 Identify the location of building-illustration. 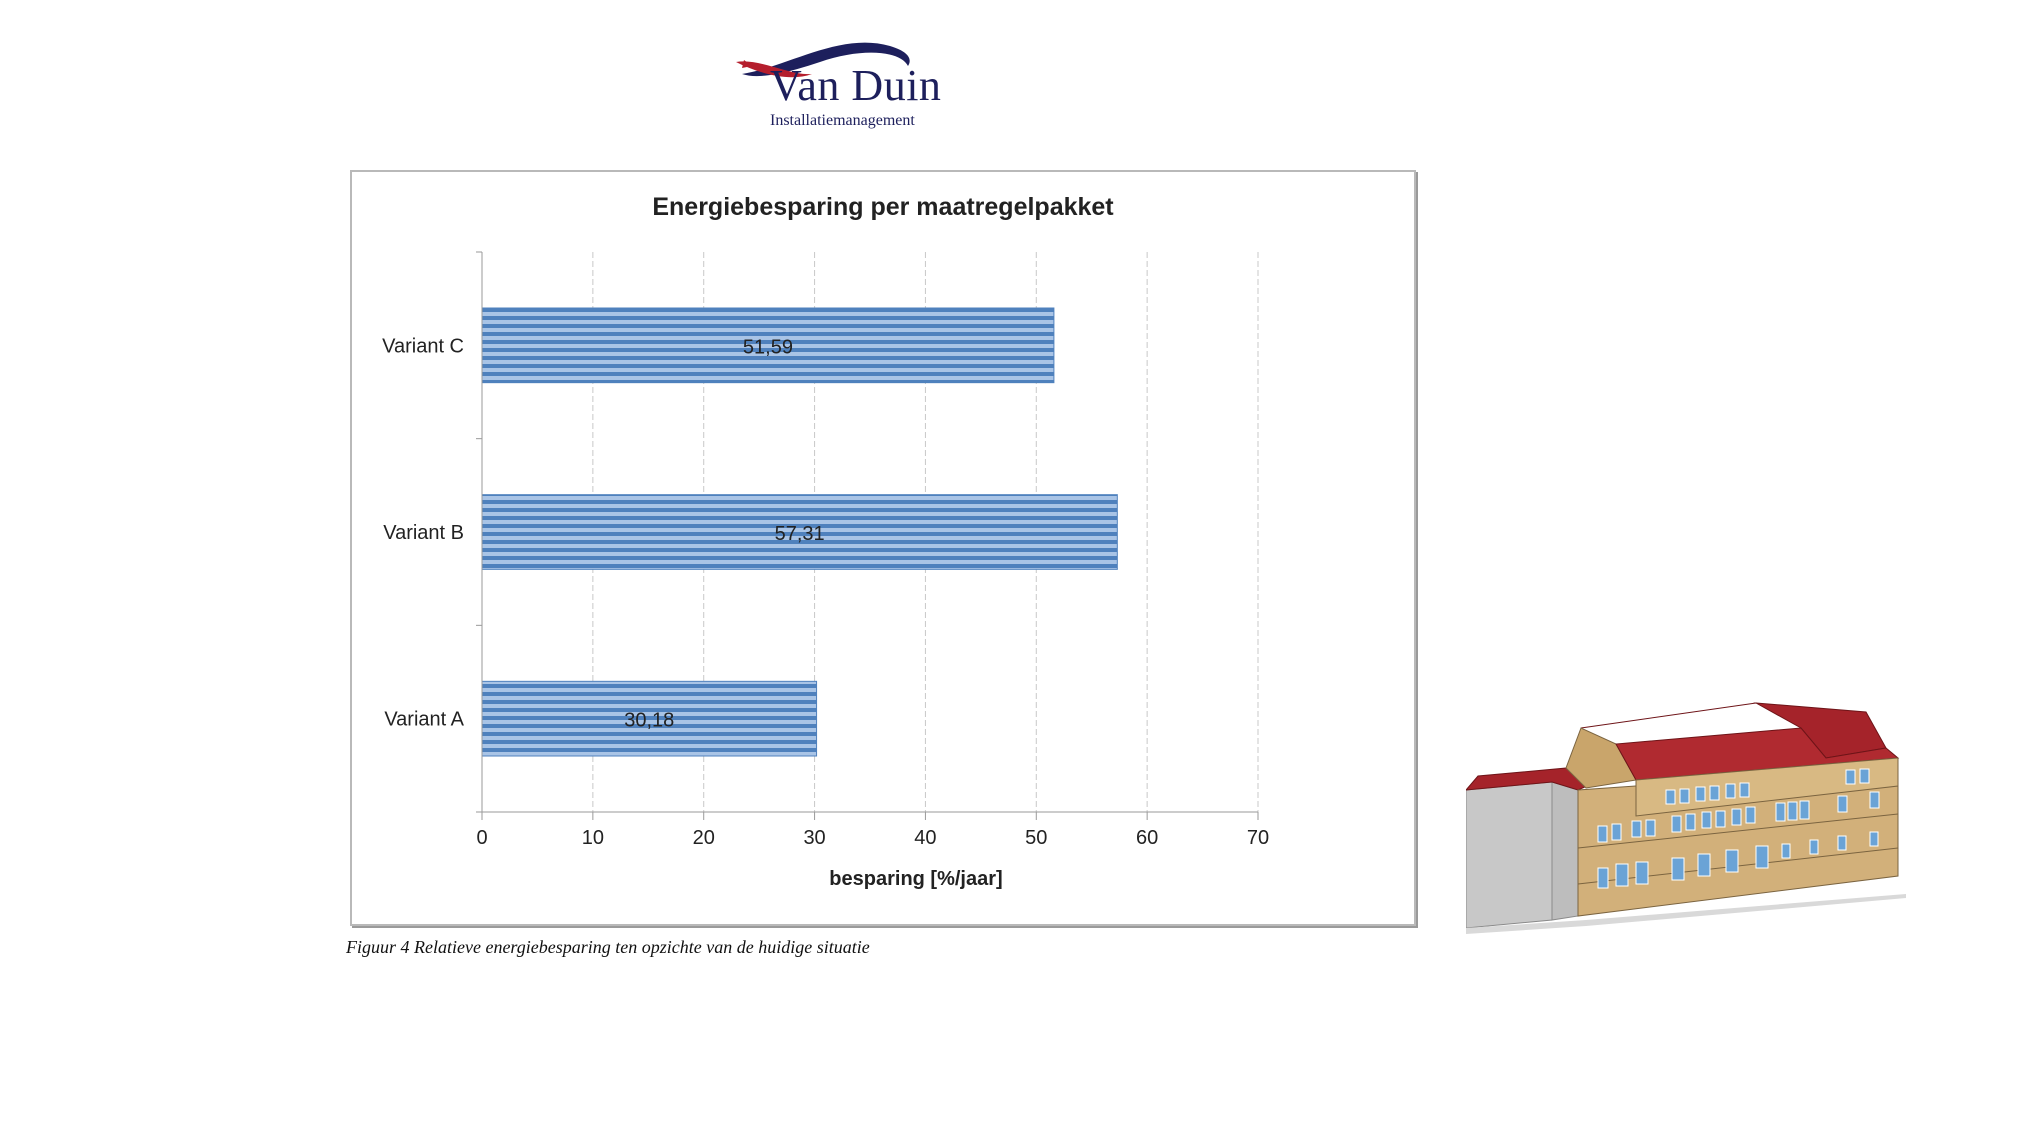
(1686, 823).